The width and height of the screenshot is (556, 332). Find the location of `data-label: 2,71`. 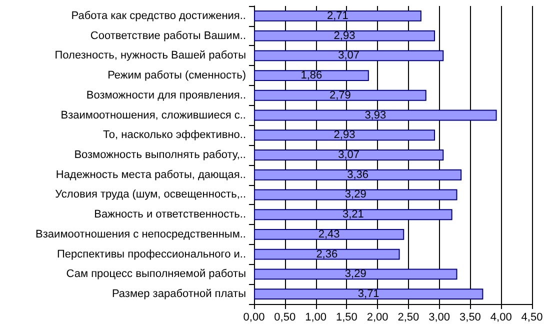

data-label: 2,71 is located at coordinates (337, 16).